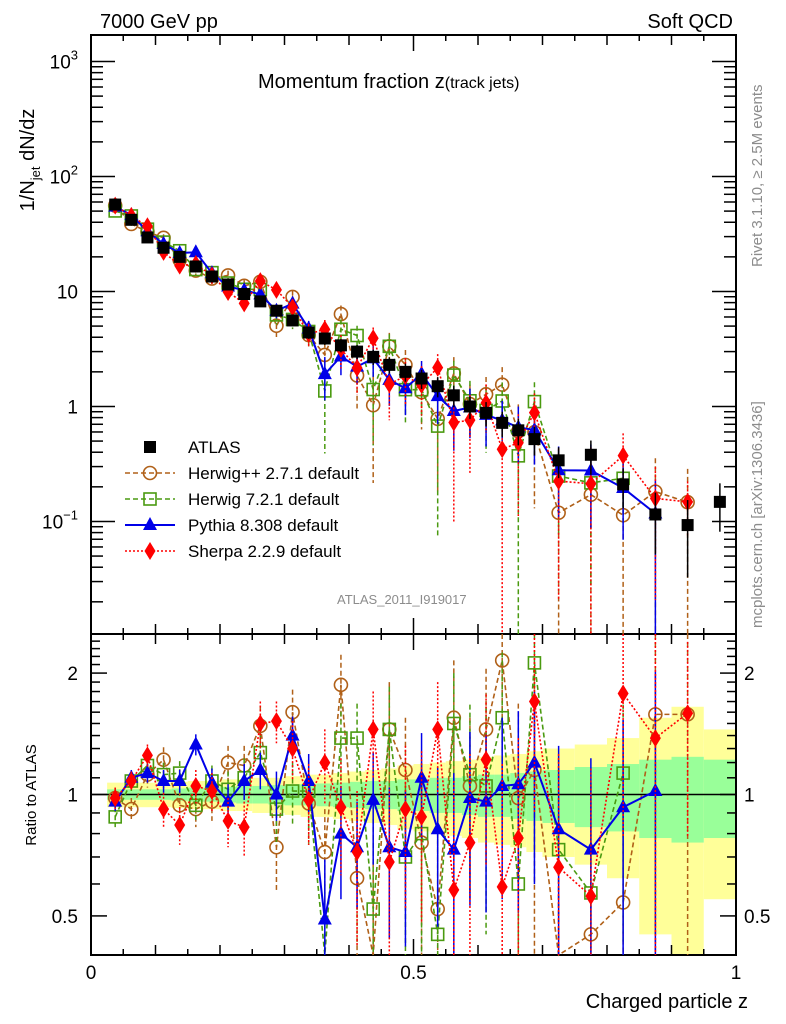 The height and width of the screenshot is (1024, 786). Describe the element at coordinates (60, 520) in the screenshot. I see `main-y-tick-label: 10−1` at that location.